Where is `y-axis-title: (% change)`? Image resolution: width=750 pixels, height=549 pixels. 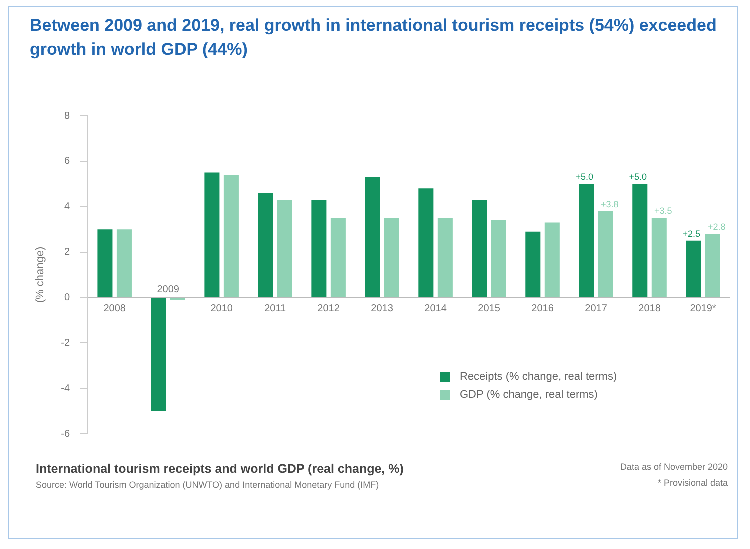
y-axis-title: (% change) is located at coordinates (40, 275).